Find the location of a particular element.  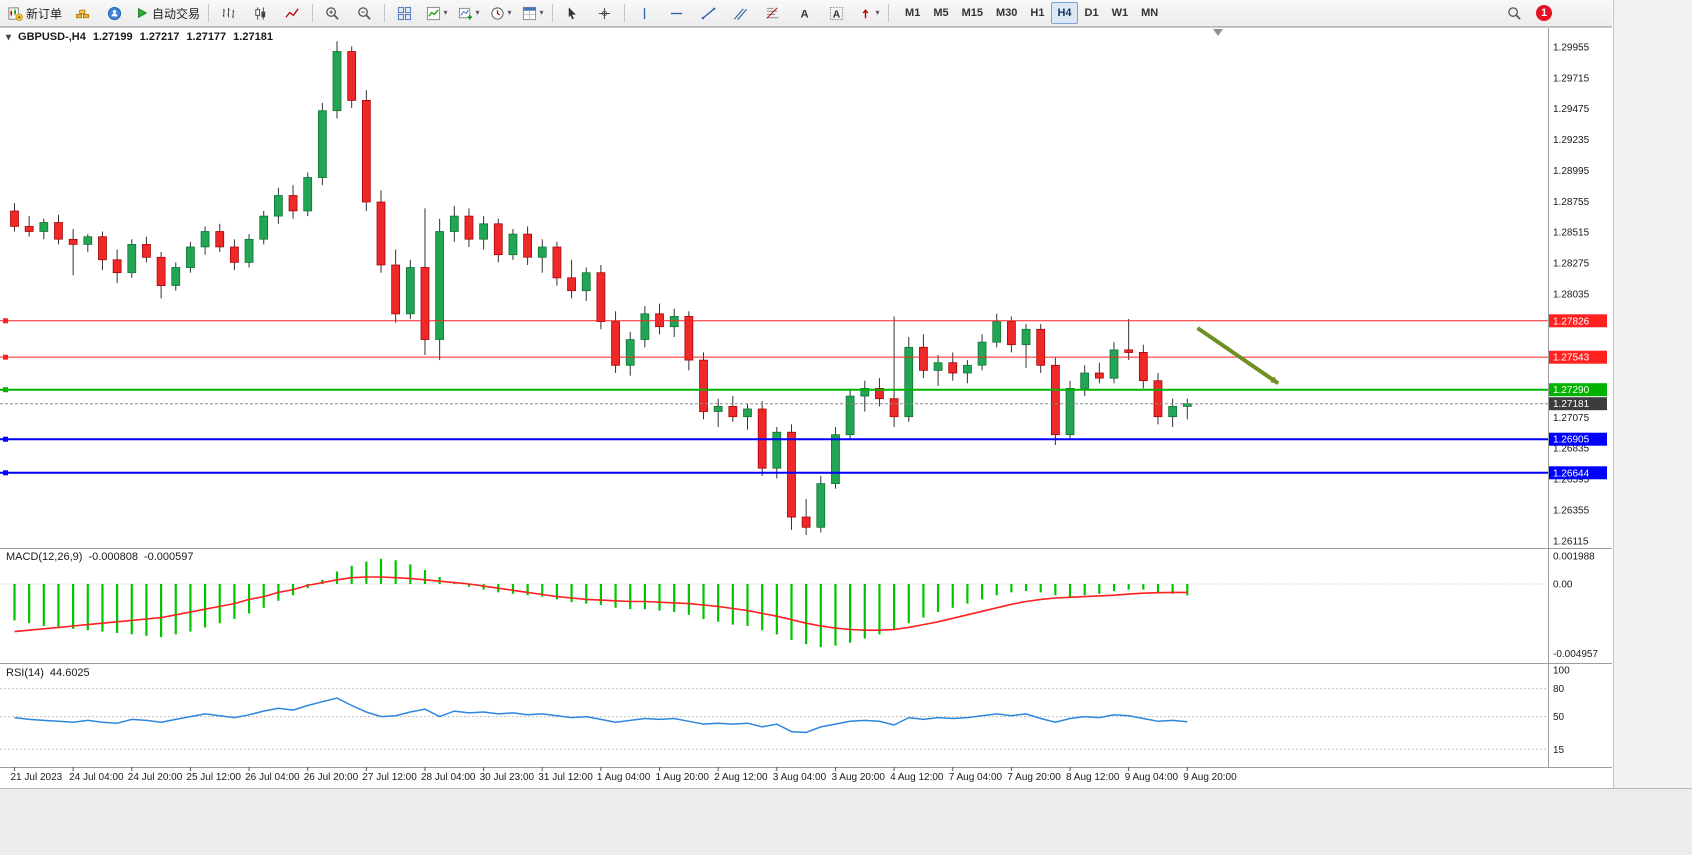

trendline-tool-button is located at coordinates (708, 13).